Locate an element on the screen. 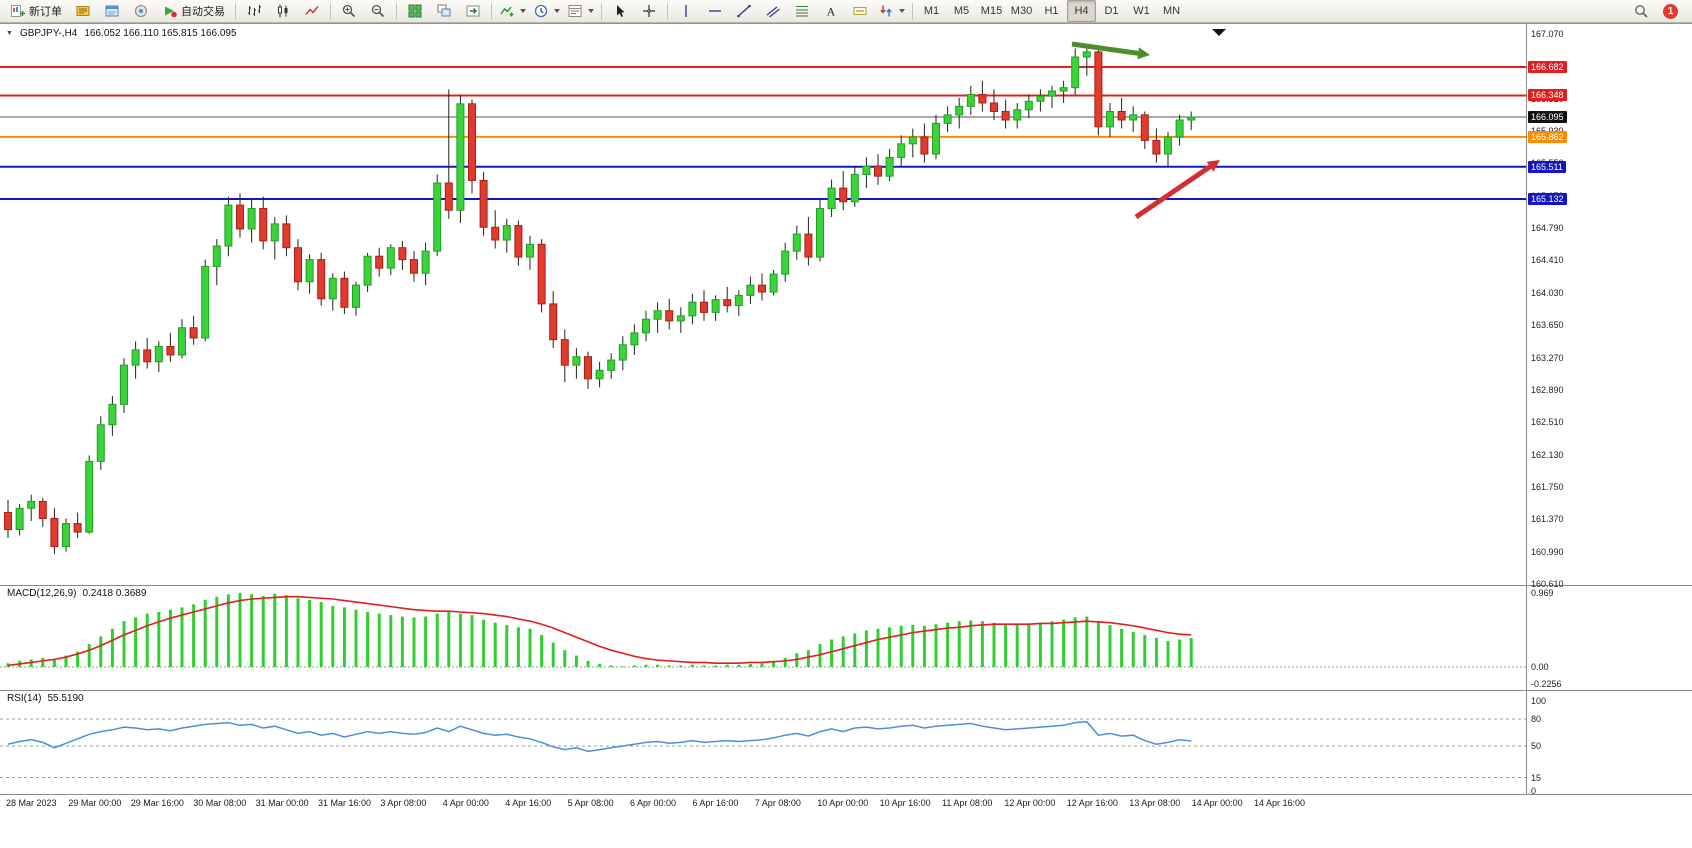  crosshair-button is located at coordinates (649, 11).